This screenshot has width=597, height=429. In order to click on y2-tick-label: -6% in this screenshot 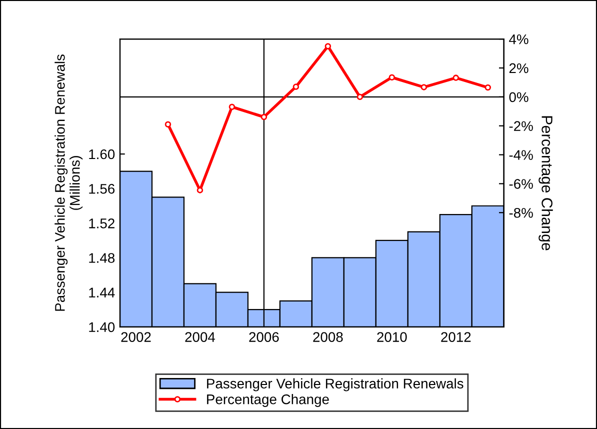, I will do `click(521, 184)`.